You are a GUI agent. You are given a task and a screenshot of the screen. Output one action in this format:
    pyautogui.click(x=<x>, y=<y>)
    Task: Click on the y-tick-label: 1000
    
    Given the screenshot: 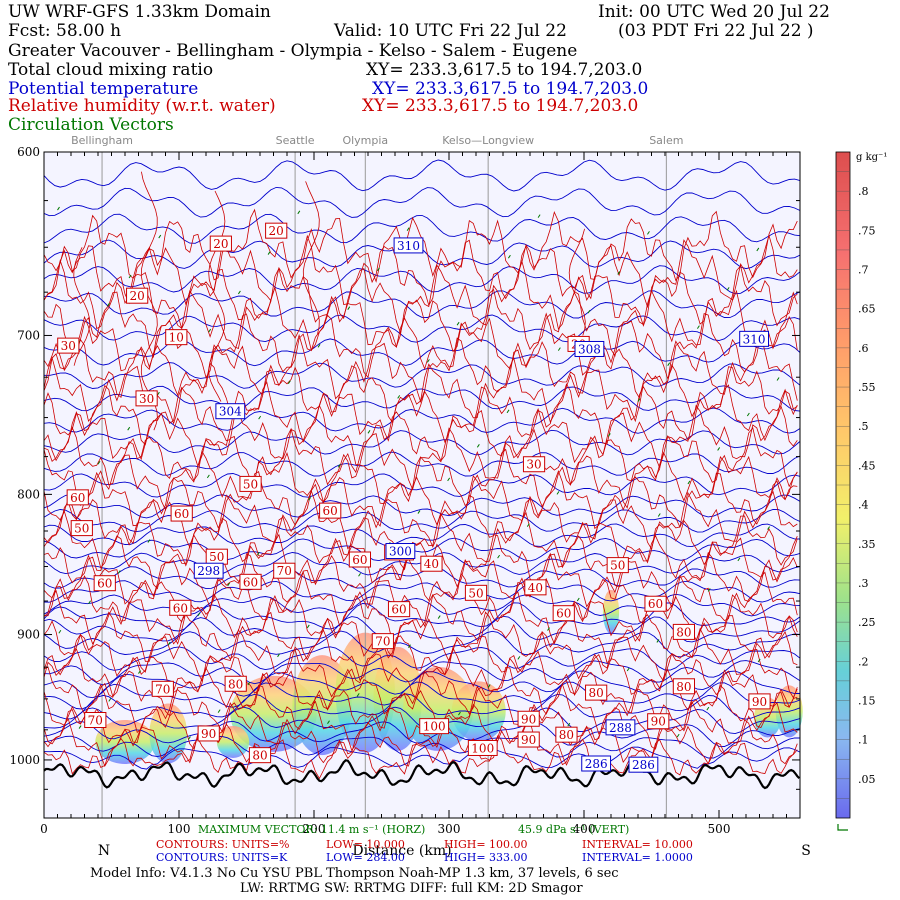 What is the action you would take?
    pyautogui.click(x=24, y=760)
    